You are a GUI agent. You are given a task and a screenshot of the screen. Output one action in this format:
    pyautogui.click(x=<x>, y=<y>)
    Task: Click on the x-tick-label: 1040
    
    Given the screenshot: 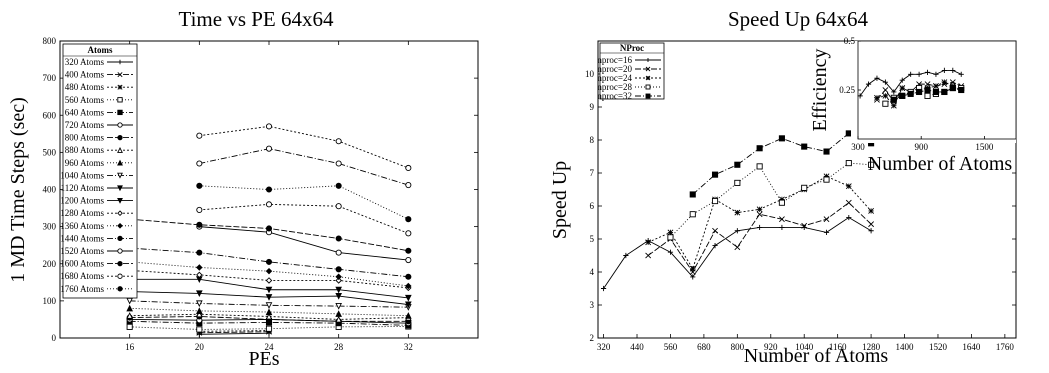 What is the action you would take?
    pyautogui.click(x=804, y=347)
    